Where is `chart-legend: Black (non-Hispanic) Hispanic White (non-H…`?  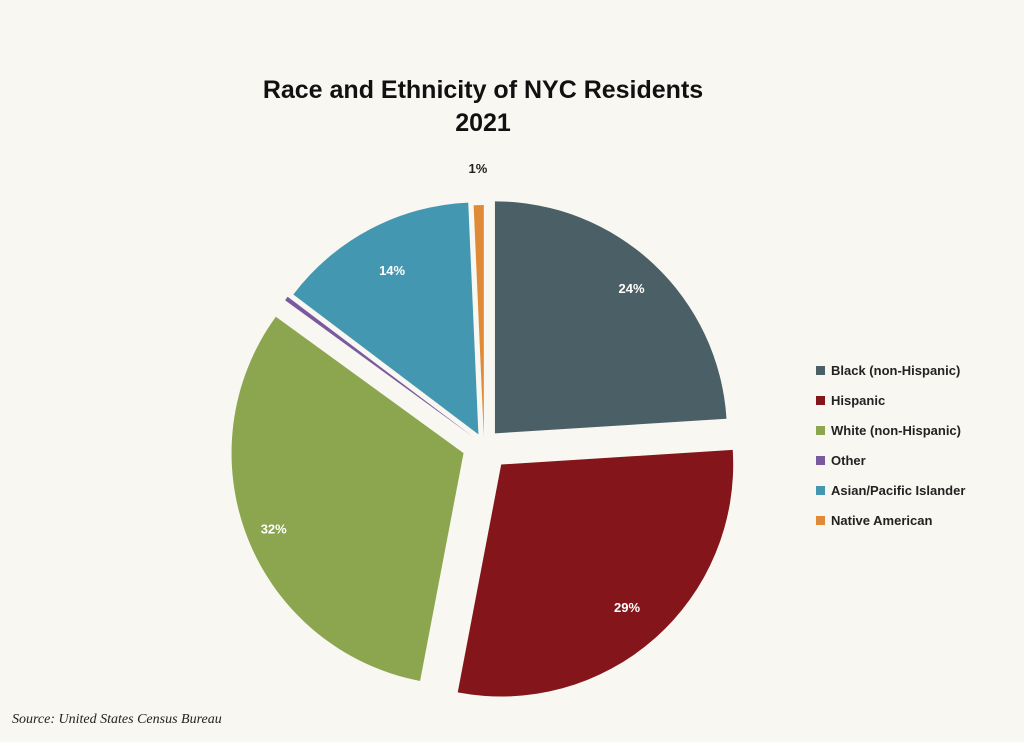
chart-legend: Black (non-Hispanic) Hispanic White (non-H… is located at coordinates (890, 445).